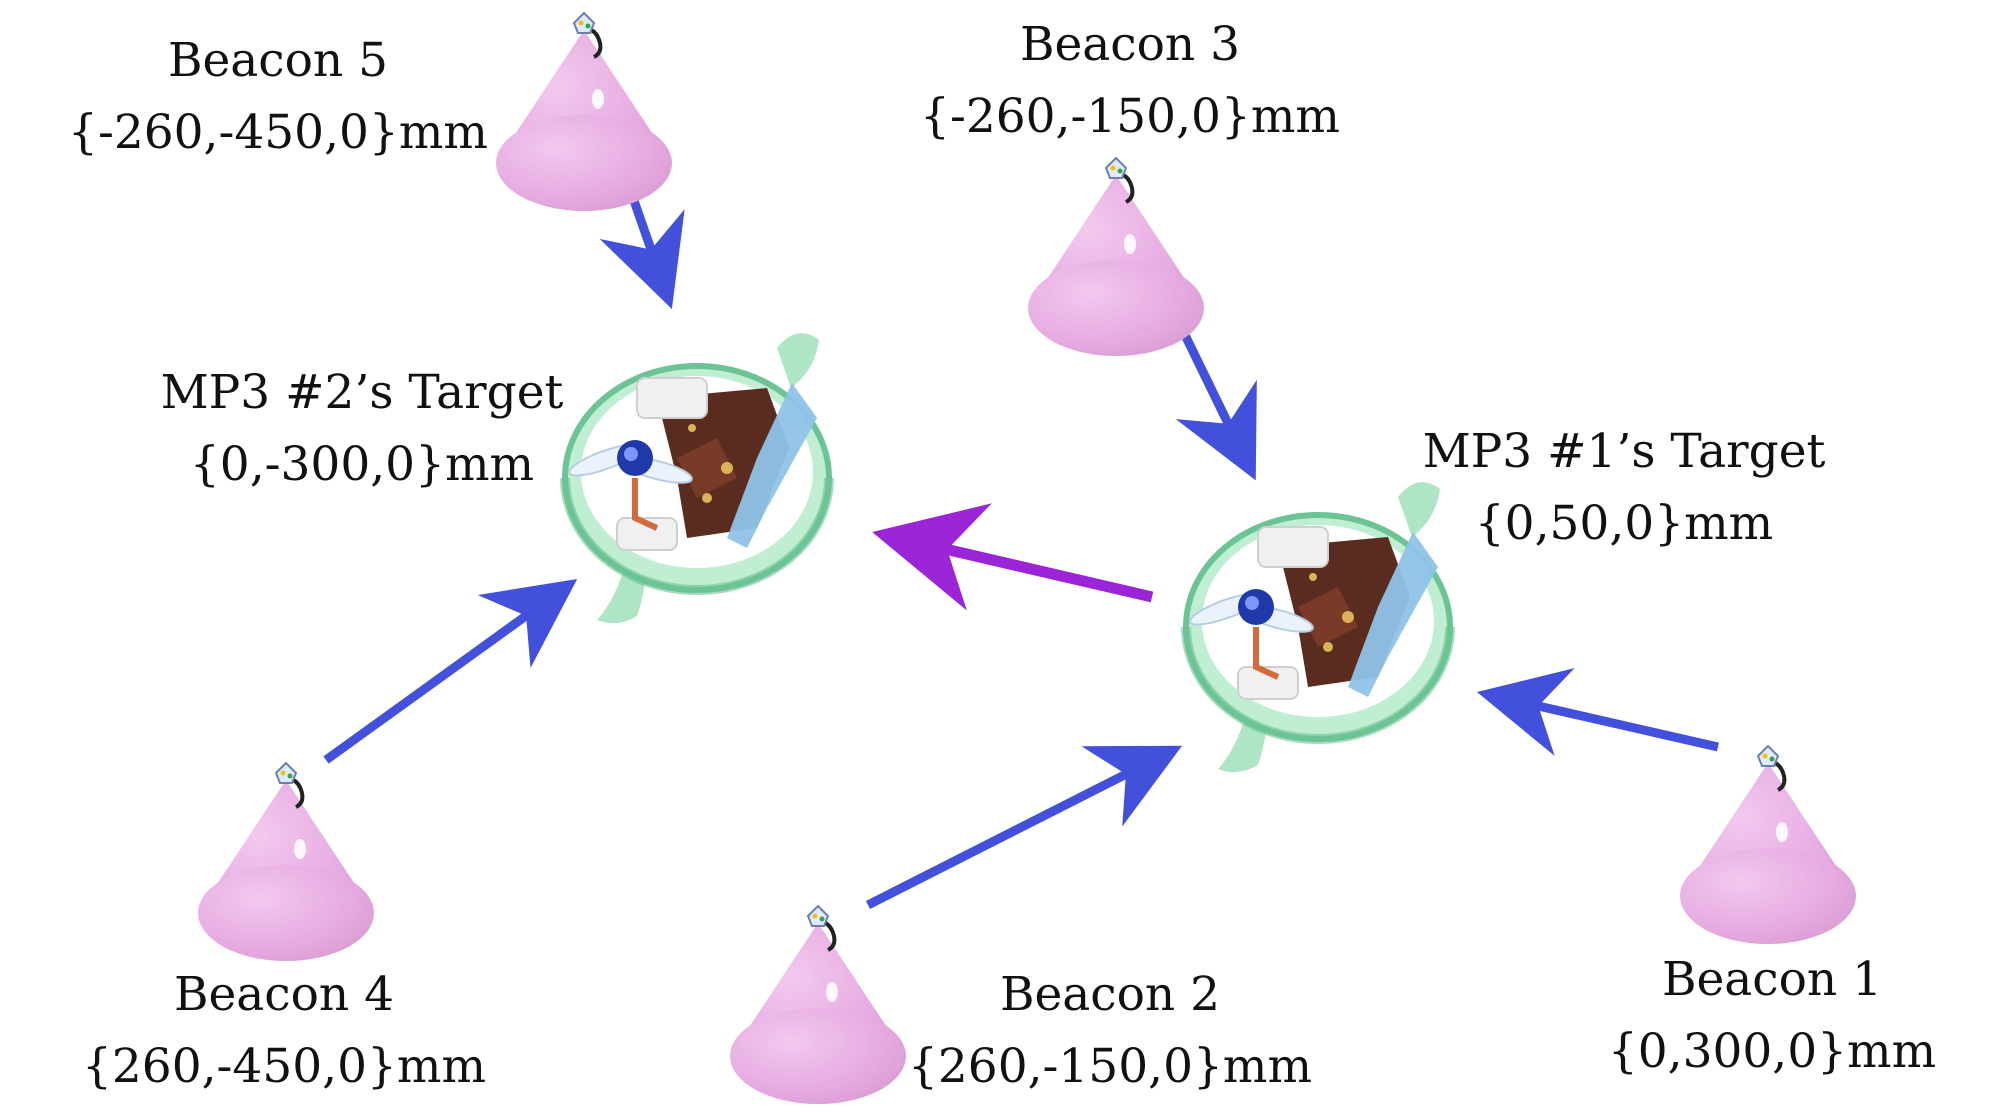 The width and height of the screenshot is (2000, 1120). I want to click on beacon-2-name: Beacon 2, so click(1110, 994).